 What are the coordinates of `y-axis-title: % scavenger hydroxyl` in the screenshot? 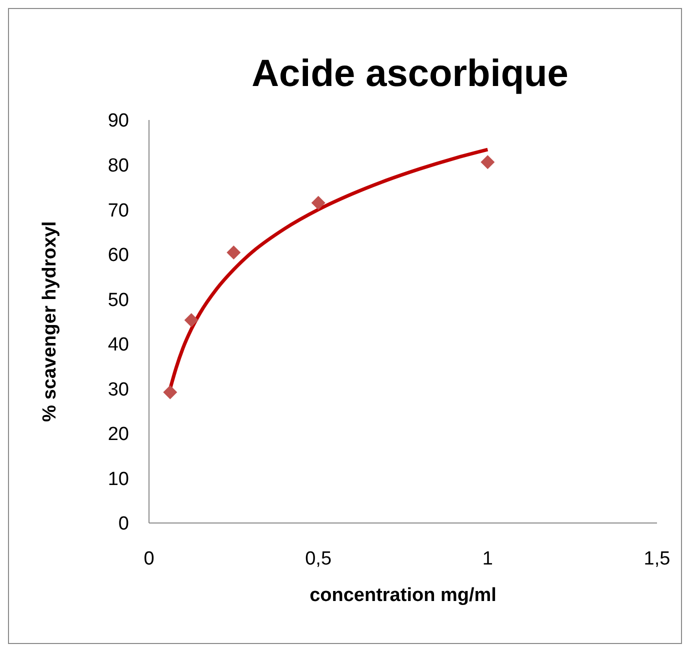 It's located at (50, 321).